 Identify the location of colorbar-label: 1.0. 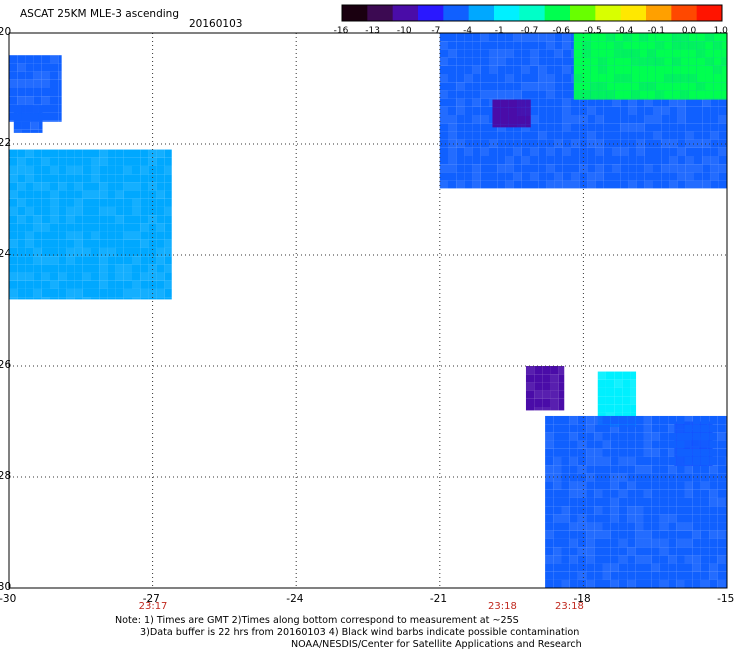
(720, 31).